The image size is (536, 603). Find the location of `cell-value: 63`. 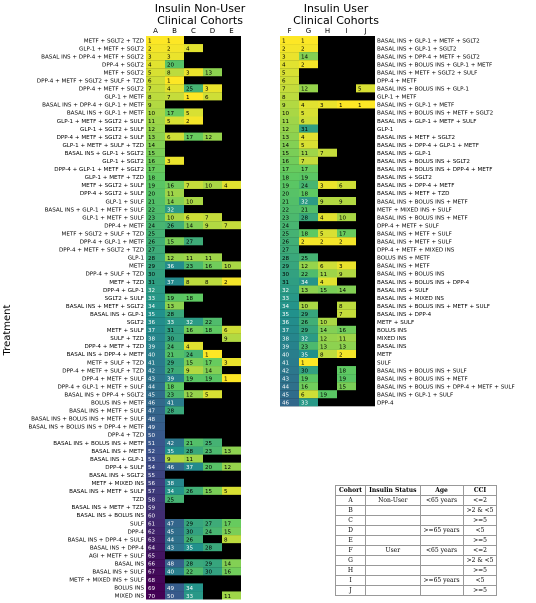

cell-value: 63 is located at coordinates (152, 541).